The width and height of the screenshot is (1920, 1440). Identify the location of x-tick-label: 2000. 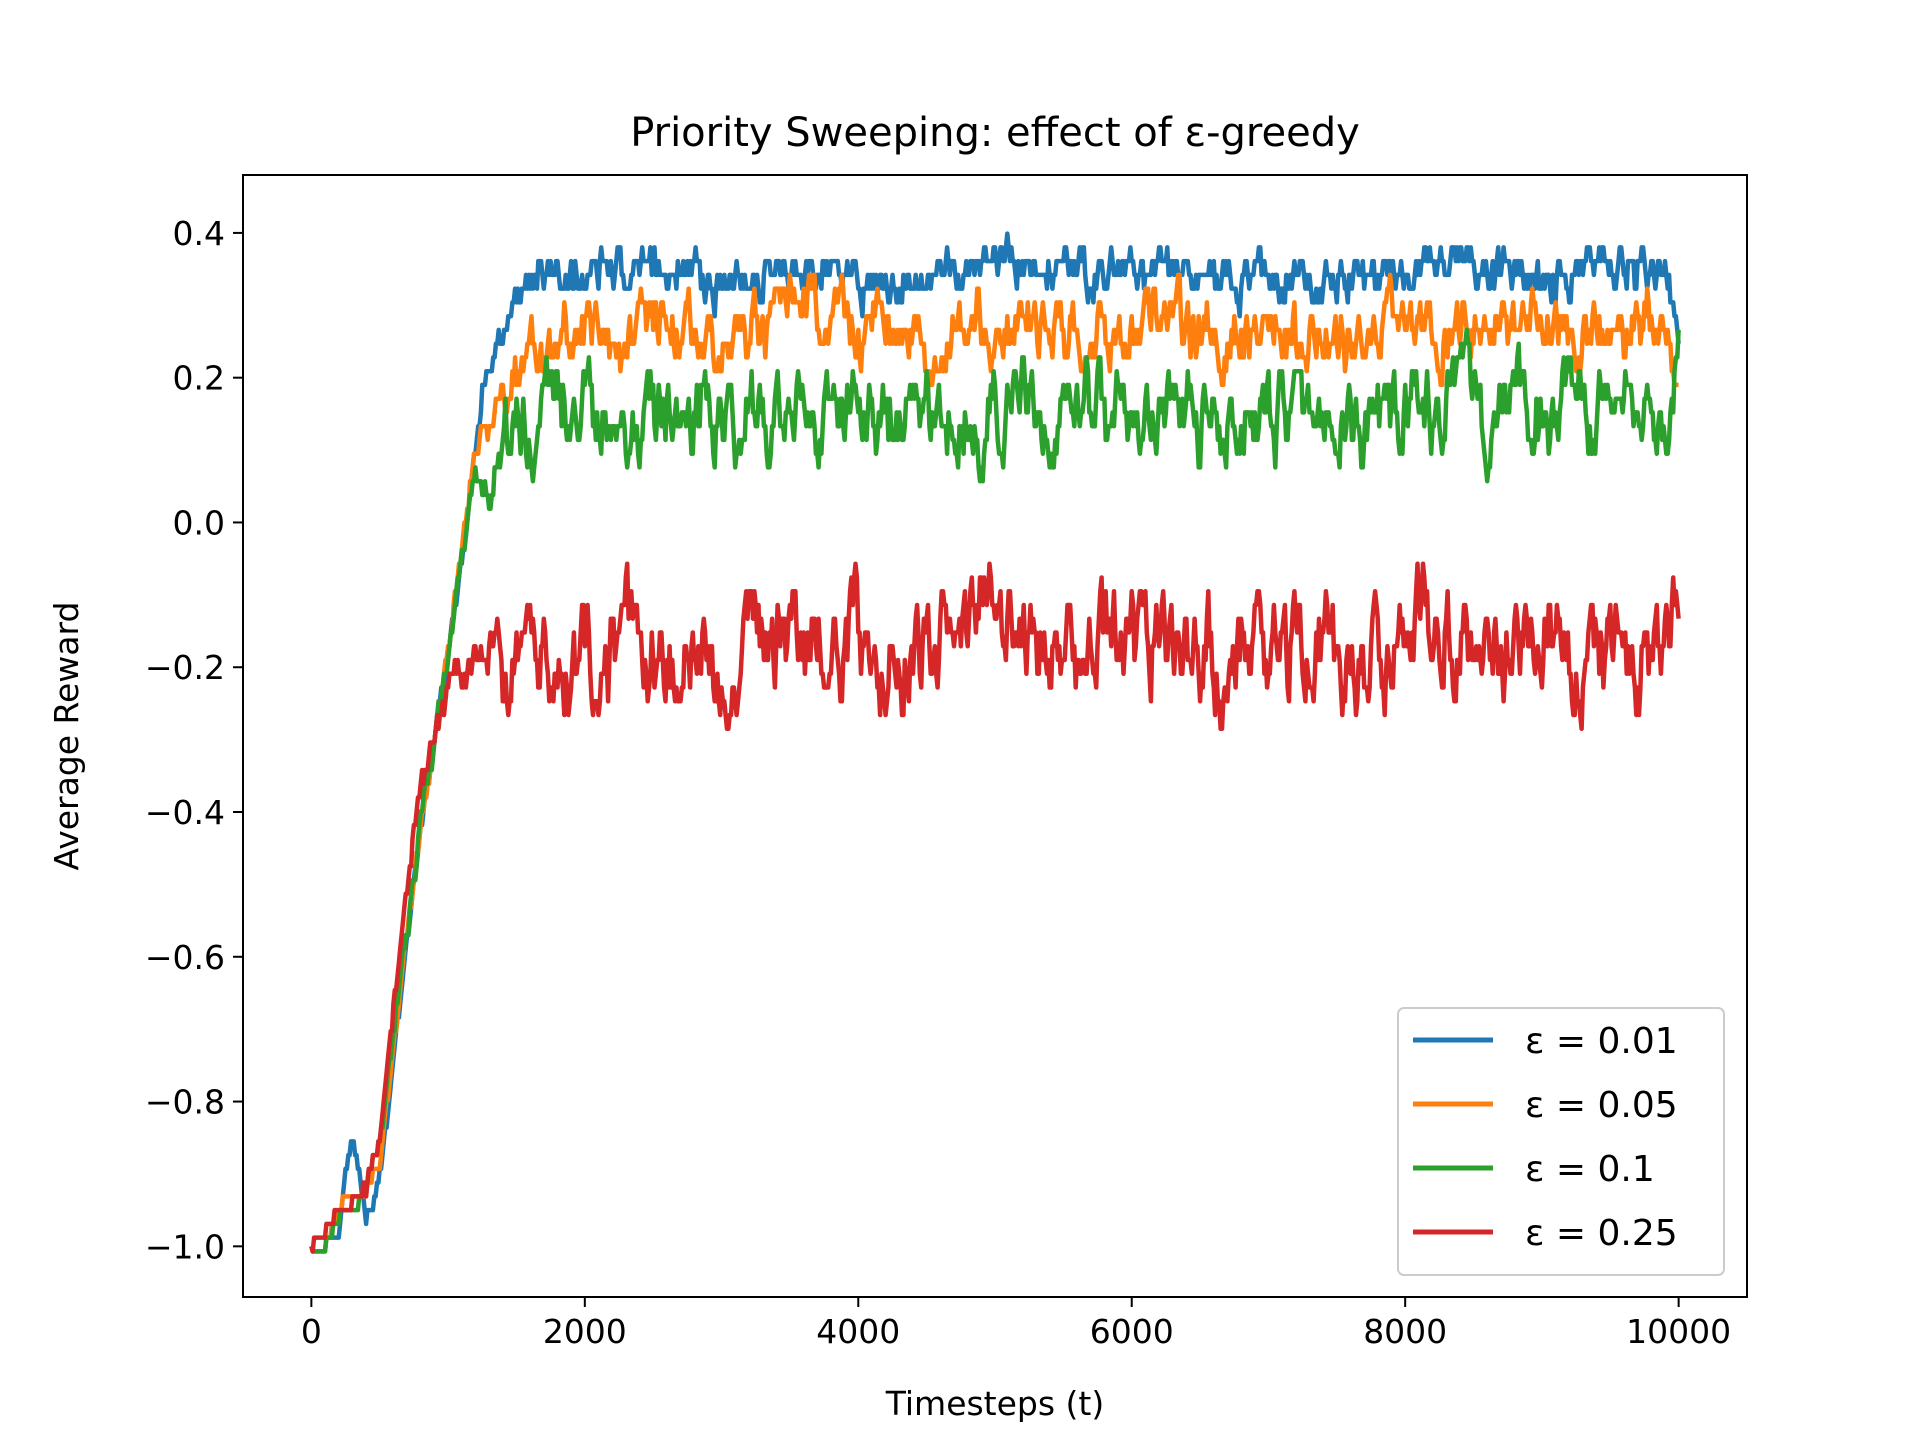
(585, 1331).